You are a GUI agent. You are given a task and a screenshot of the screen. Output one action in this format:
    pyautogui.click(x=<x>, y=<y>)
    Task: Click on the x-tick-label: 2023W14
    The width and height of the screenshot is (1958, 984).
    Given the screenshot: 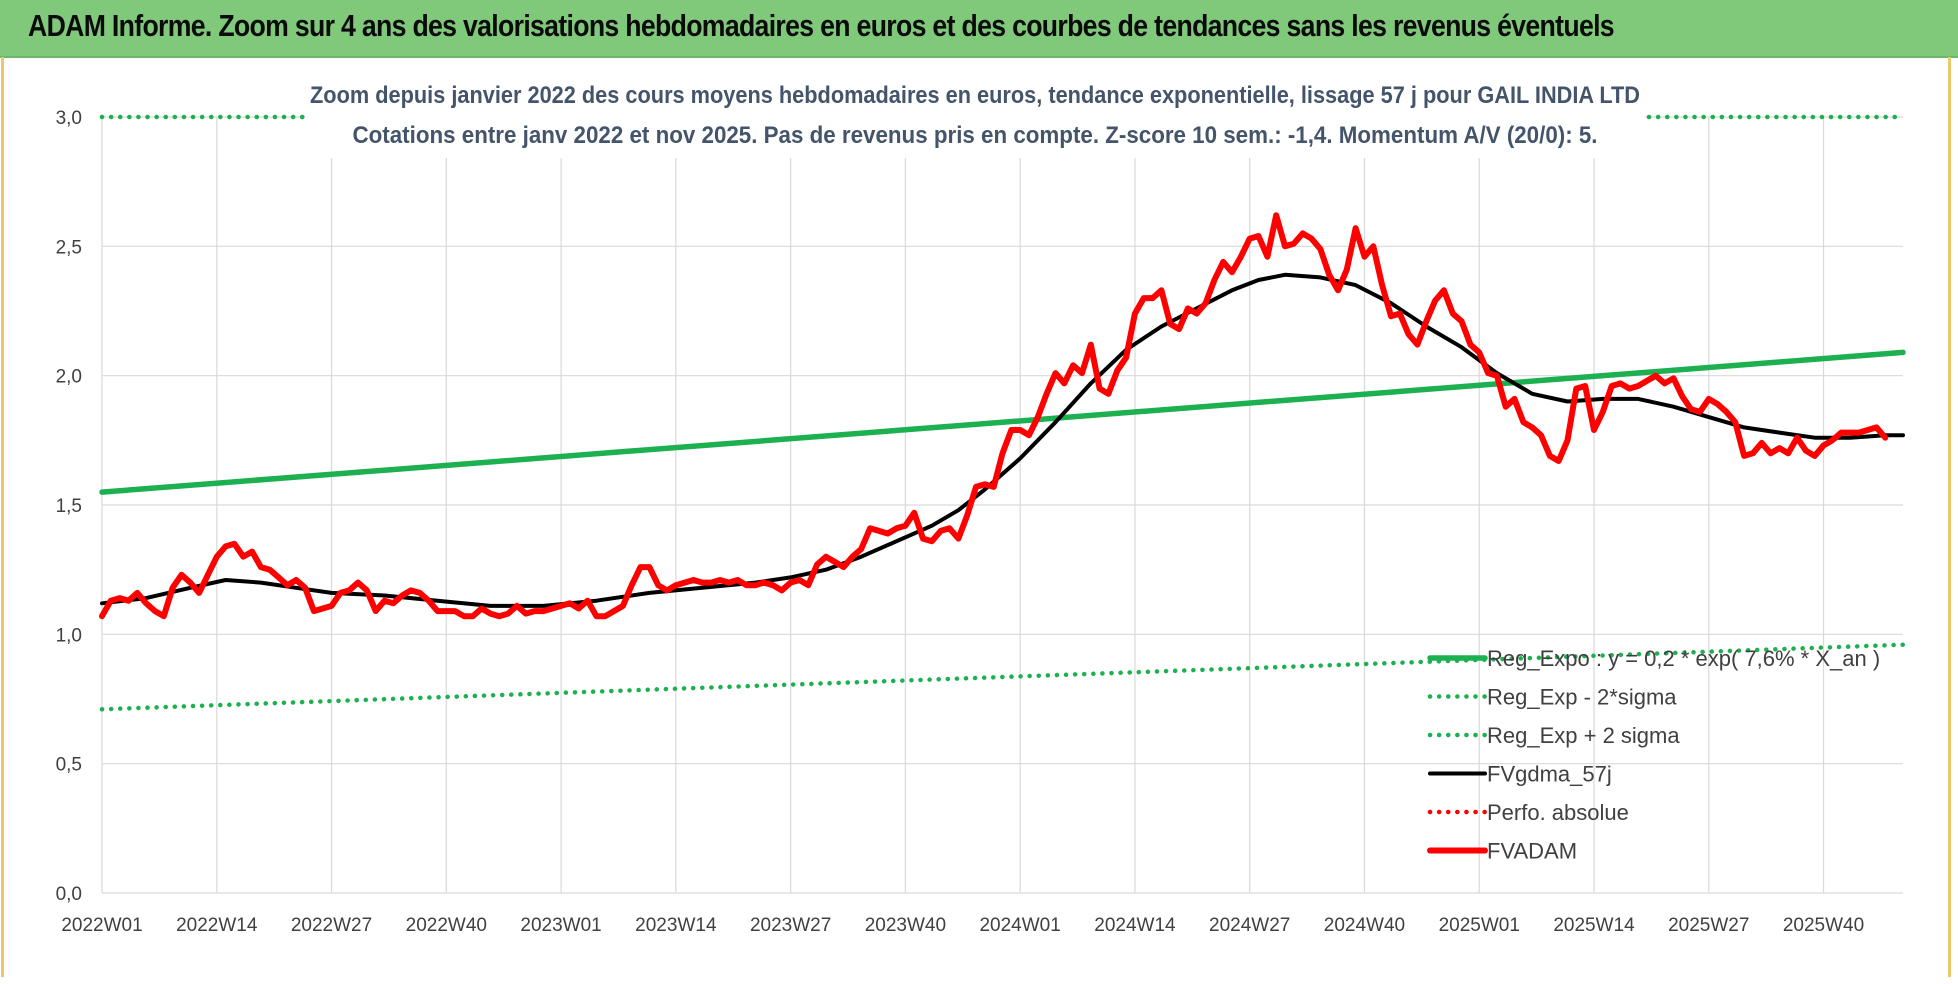 What is the action you would take?
    pyautogui.click(x=676, y=925)
    